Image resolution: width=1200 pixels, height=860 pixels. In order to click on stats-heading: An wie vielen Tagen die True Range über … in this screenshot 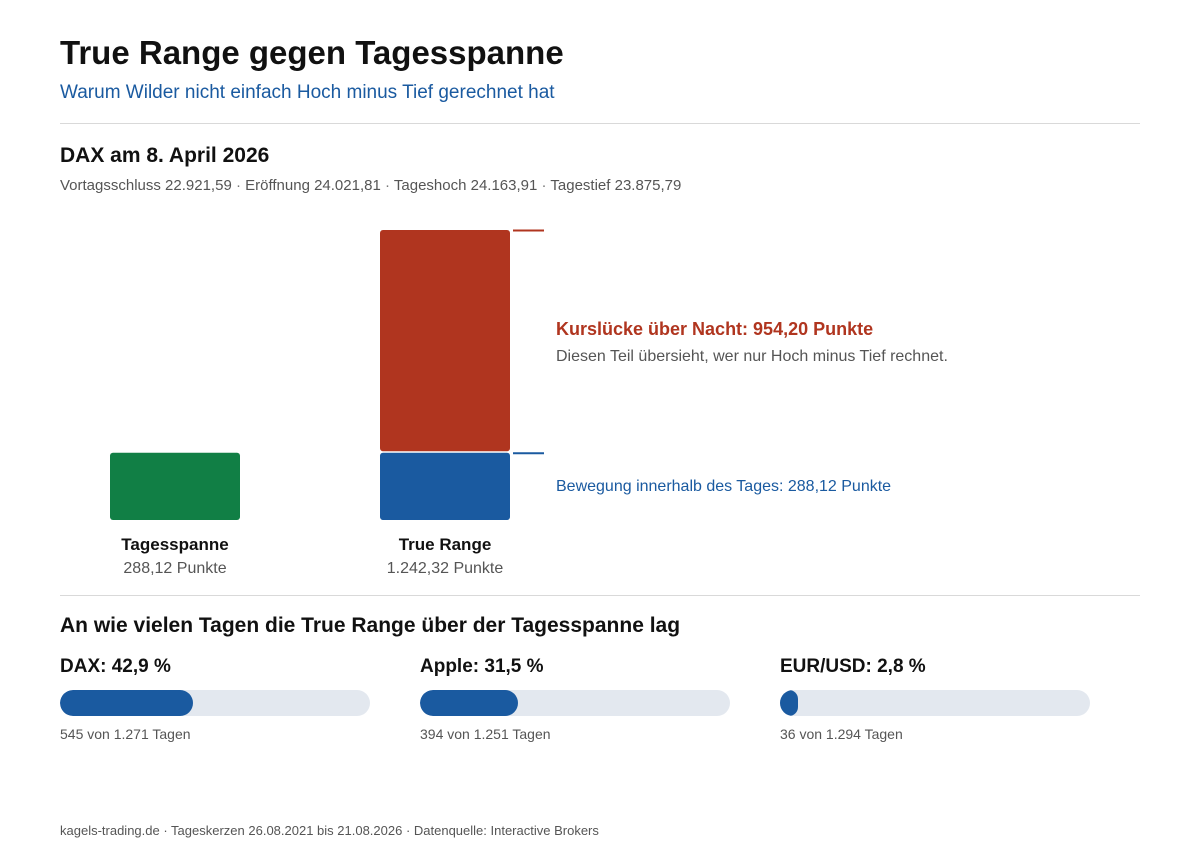, I will do `click(370, 625)`.